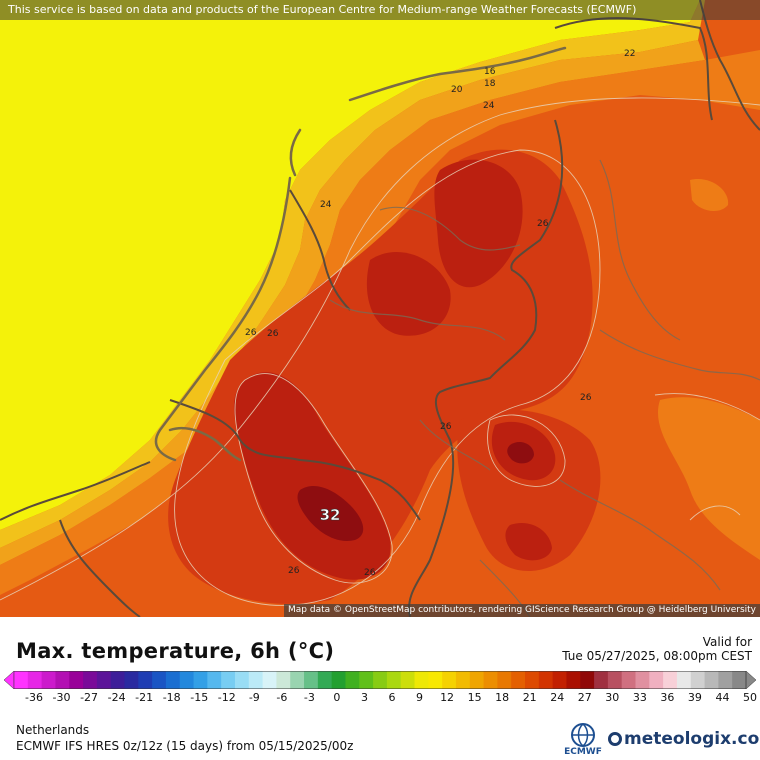 This screenshot has width=760, height=760. I want to click on ecmwf-logo: ECMWF, so click(583, 739).